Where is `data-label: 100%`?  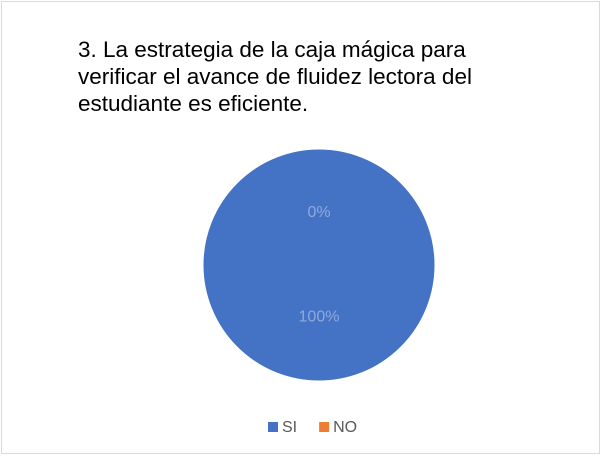 data-label: 100% is located at coordinates (319, 316).